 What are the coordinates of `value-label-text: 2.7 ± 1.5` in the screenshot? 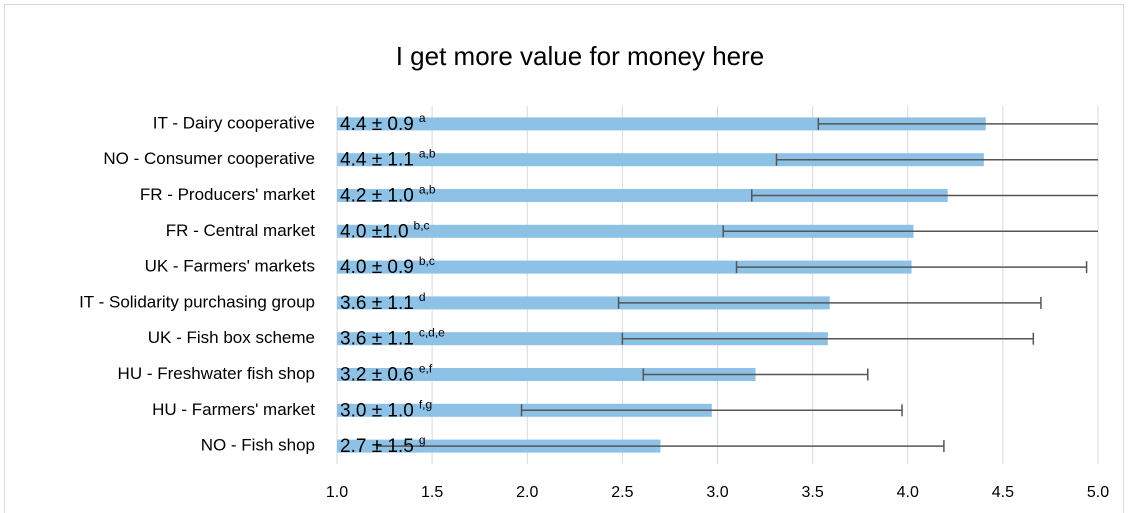 It's located at (377, 446).